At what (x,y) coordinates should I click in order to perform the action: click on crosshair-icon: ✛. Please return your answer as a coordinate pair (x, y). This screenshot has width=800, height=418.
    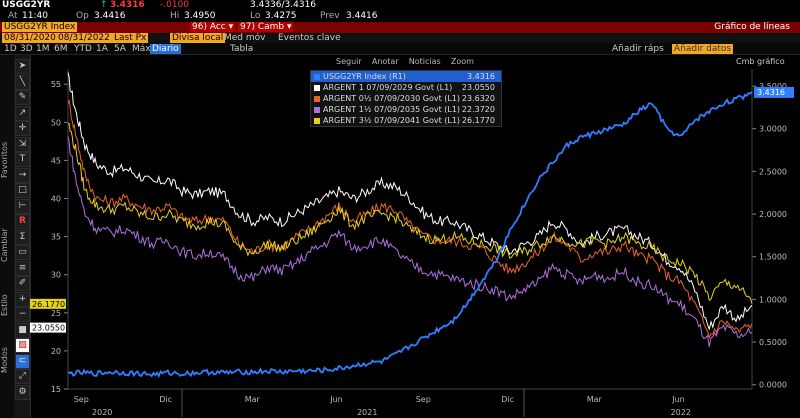
    Looking at the image, I should click on (22, 128).